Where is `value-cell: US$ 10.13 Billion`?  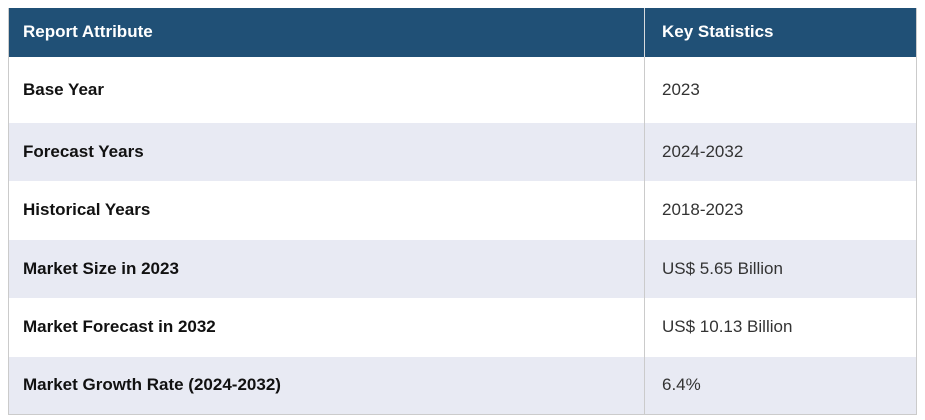
value-cell: US$ 10.13 Billion is located at coordinates (780, 327).